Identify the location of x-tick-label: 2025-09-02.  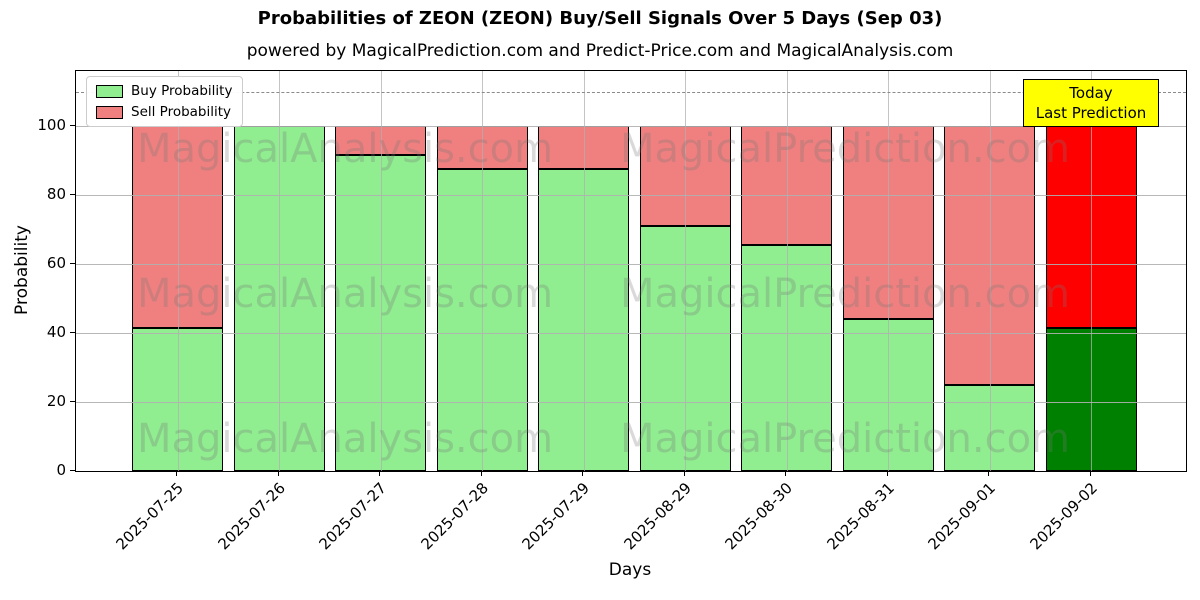
(1063, 516).